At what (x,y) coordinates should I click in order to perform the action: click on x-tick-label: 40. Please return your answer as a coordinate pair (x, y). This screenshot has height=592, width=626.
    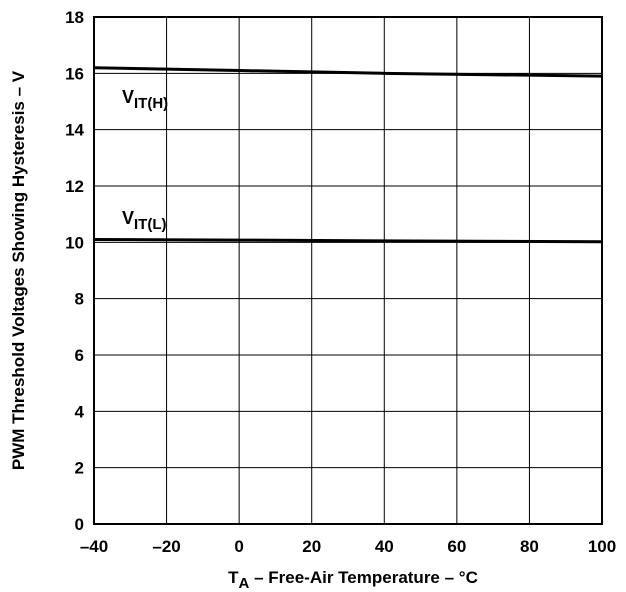
    Looking at the image, I should click on (384, 546).